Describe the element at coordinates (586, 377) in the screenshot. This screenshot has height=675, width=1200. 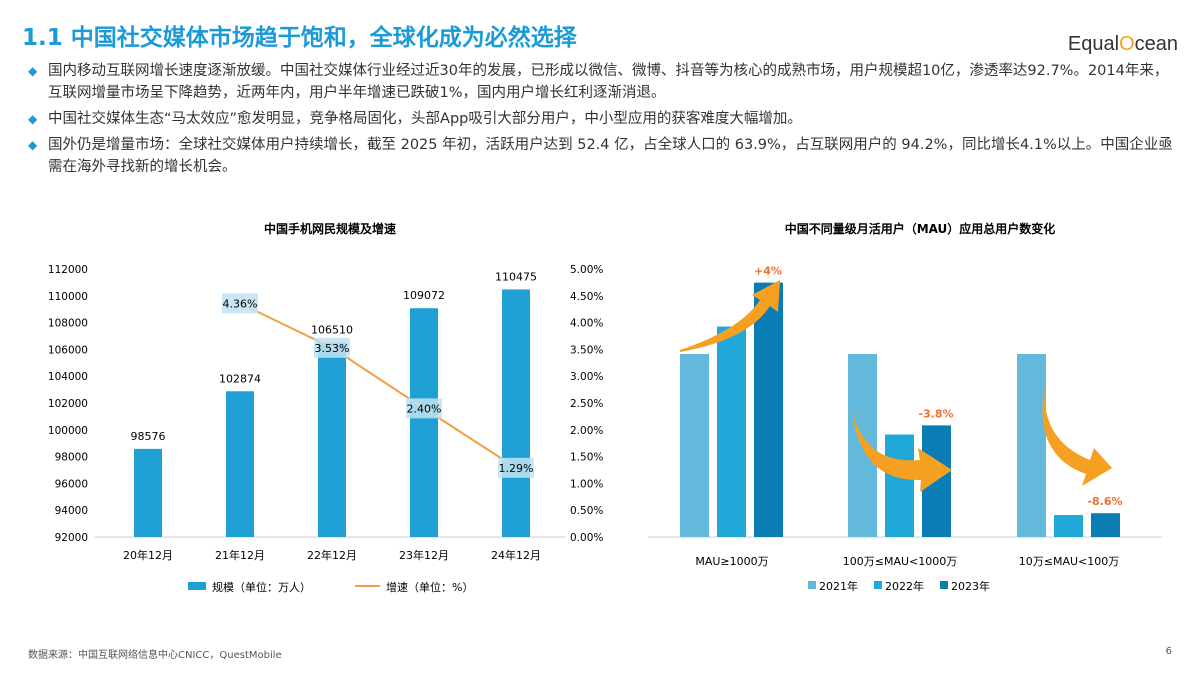
I see `y2-tick-label: 3.00%` at that location.